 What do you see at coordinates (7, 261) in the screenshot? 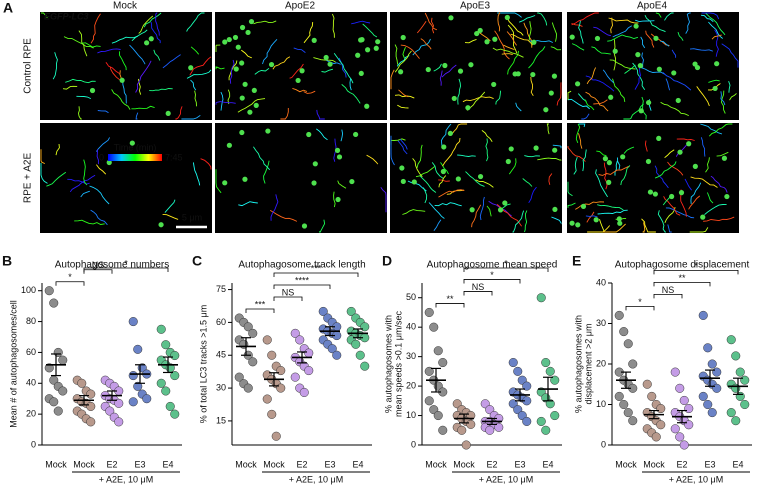
I see `panel-letter: B` at bounding box center [7, 261].